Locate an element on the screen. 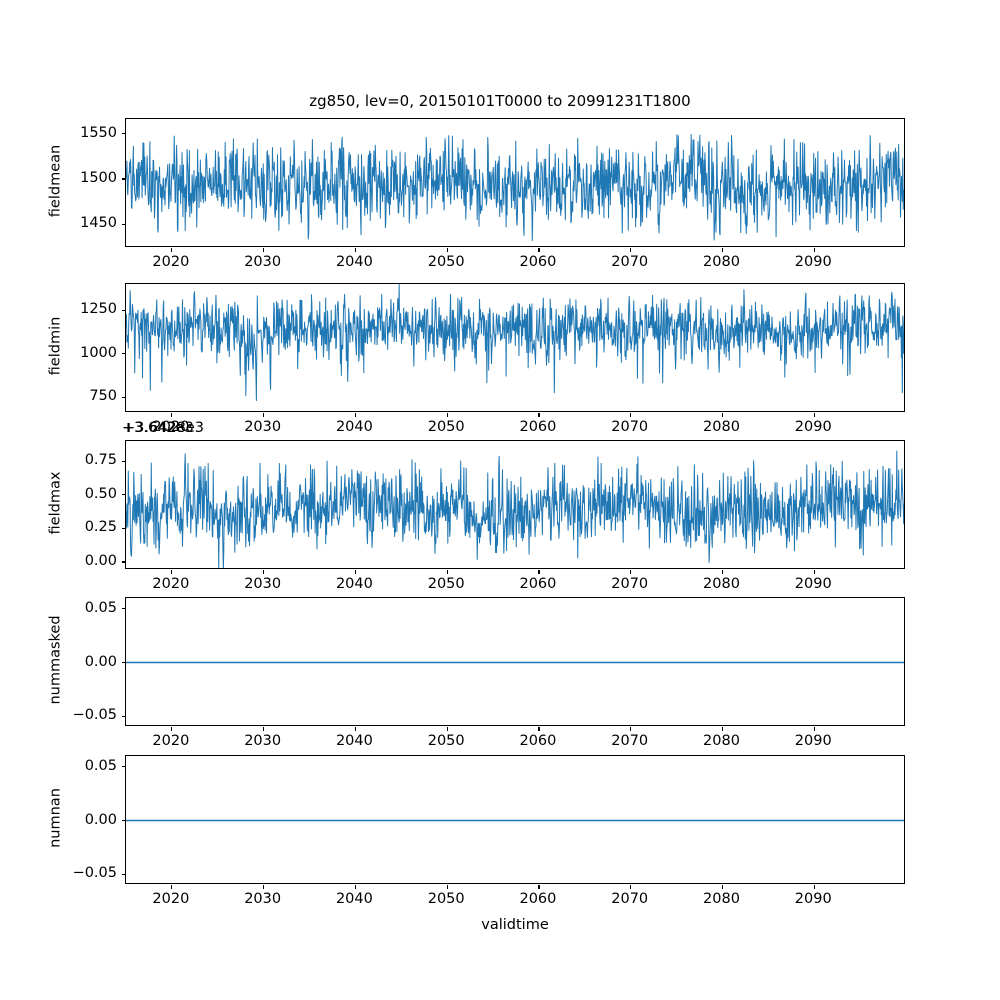 The height and width of the screenshot is (1000, 1000). x-tick-label-nummasked-4: 2060 is located at coordinates (538, 741).